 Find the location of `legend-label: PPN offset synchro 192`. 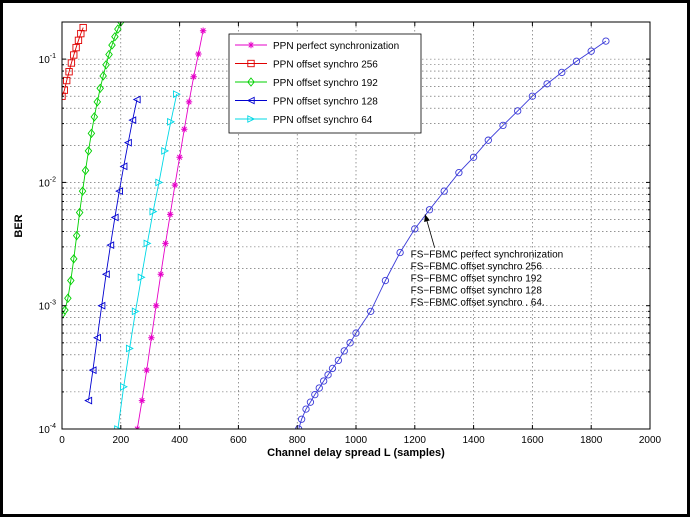

legend-label: PPN offset synchro 192 is located at coordinates (325, 83).